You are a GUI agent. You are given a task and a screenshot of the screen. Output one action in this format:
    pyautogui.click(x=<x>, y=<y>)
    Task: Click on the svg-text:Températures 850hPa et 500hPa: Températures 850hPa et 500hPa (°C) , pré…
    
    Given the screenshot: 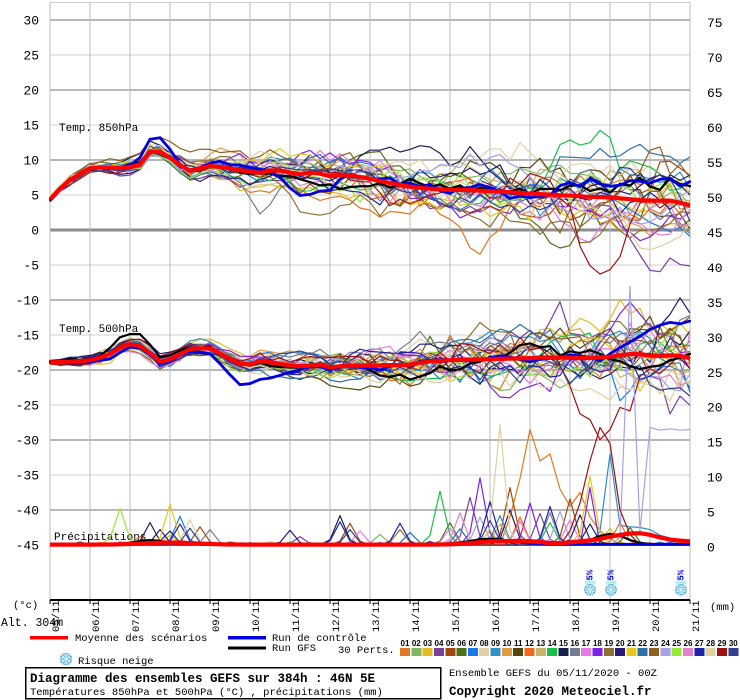 What is the action you would take?
    pyautogui.click(x=206, y=693)
    